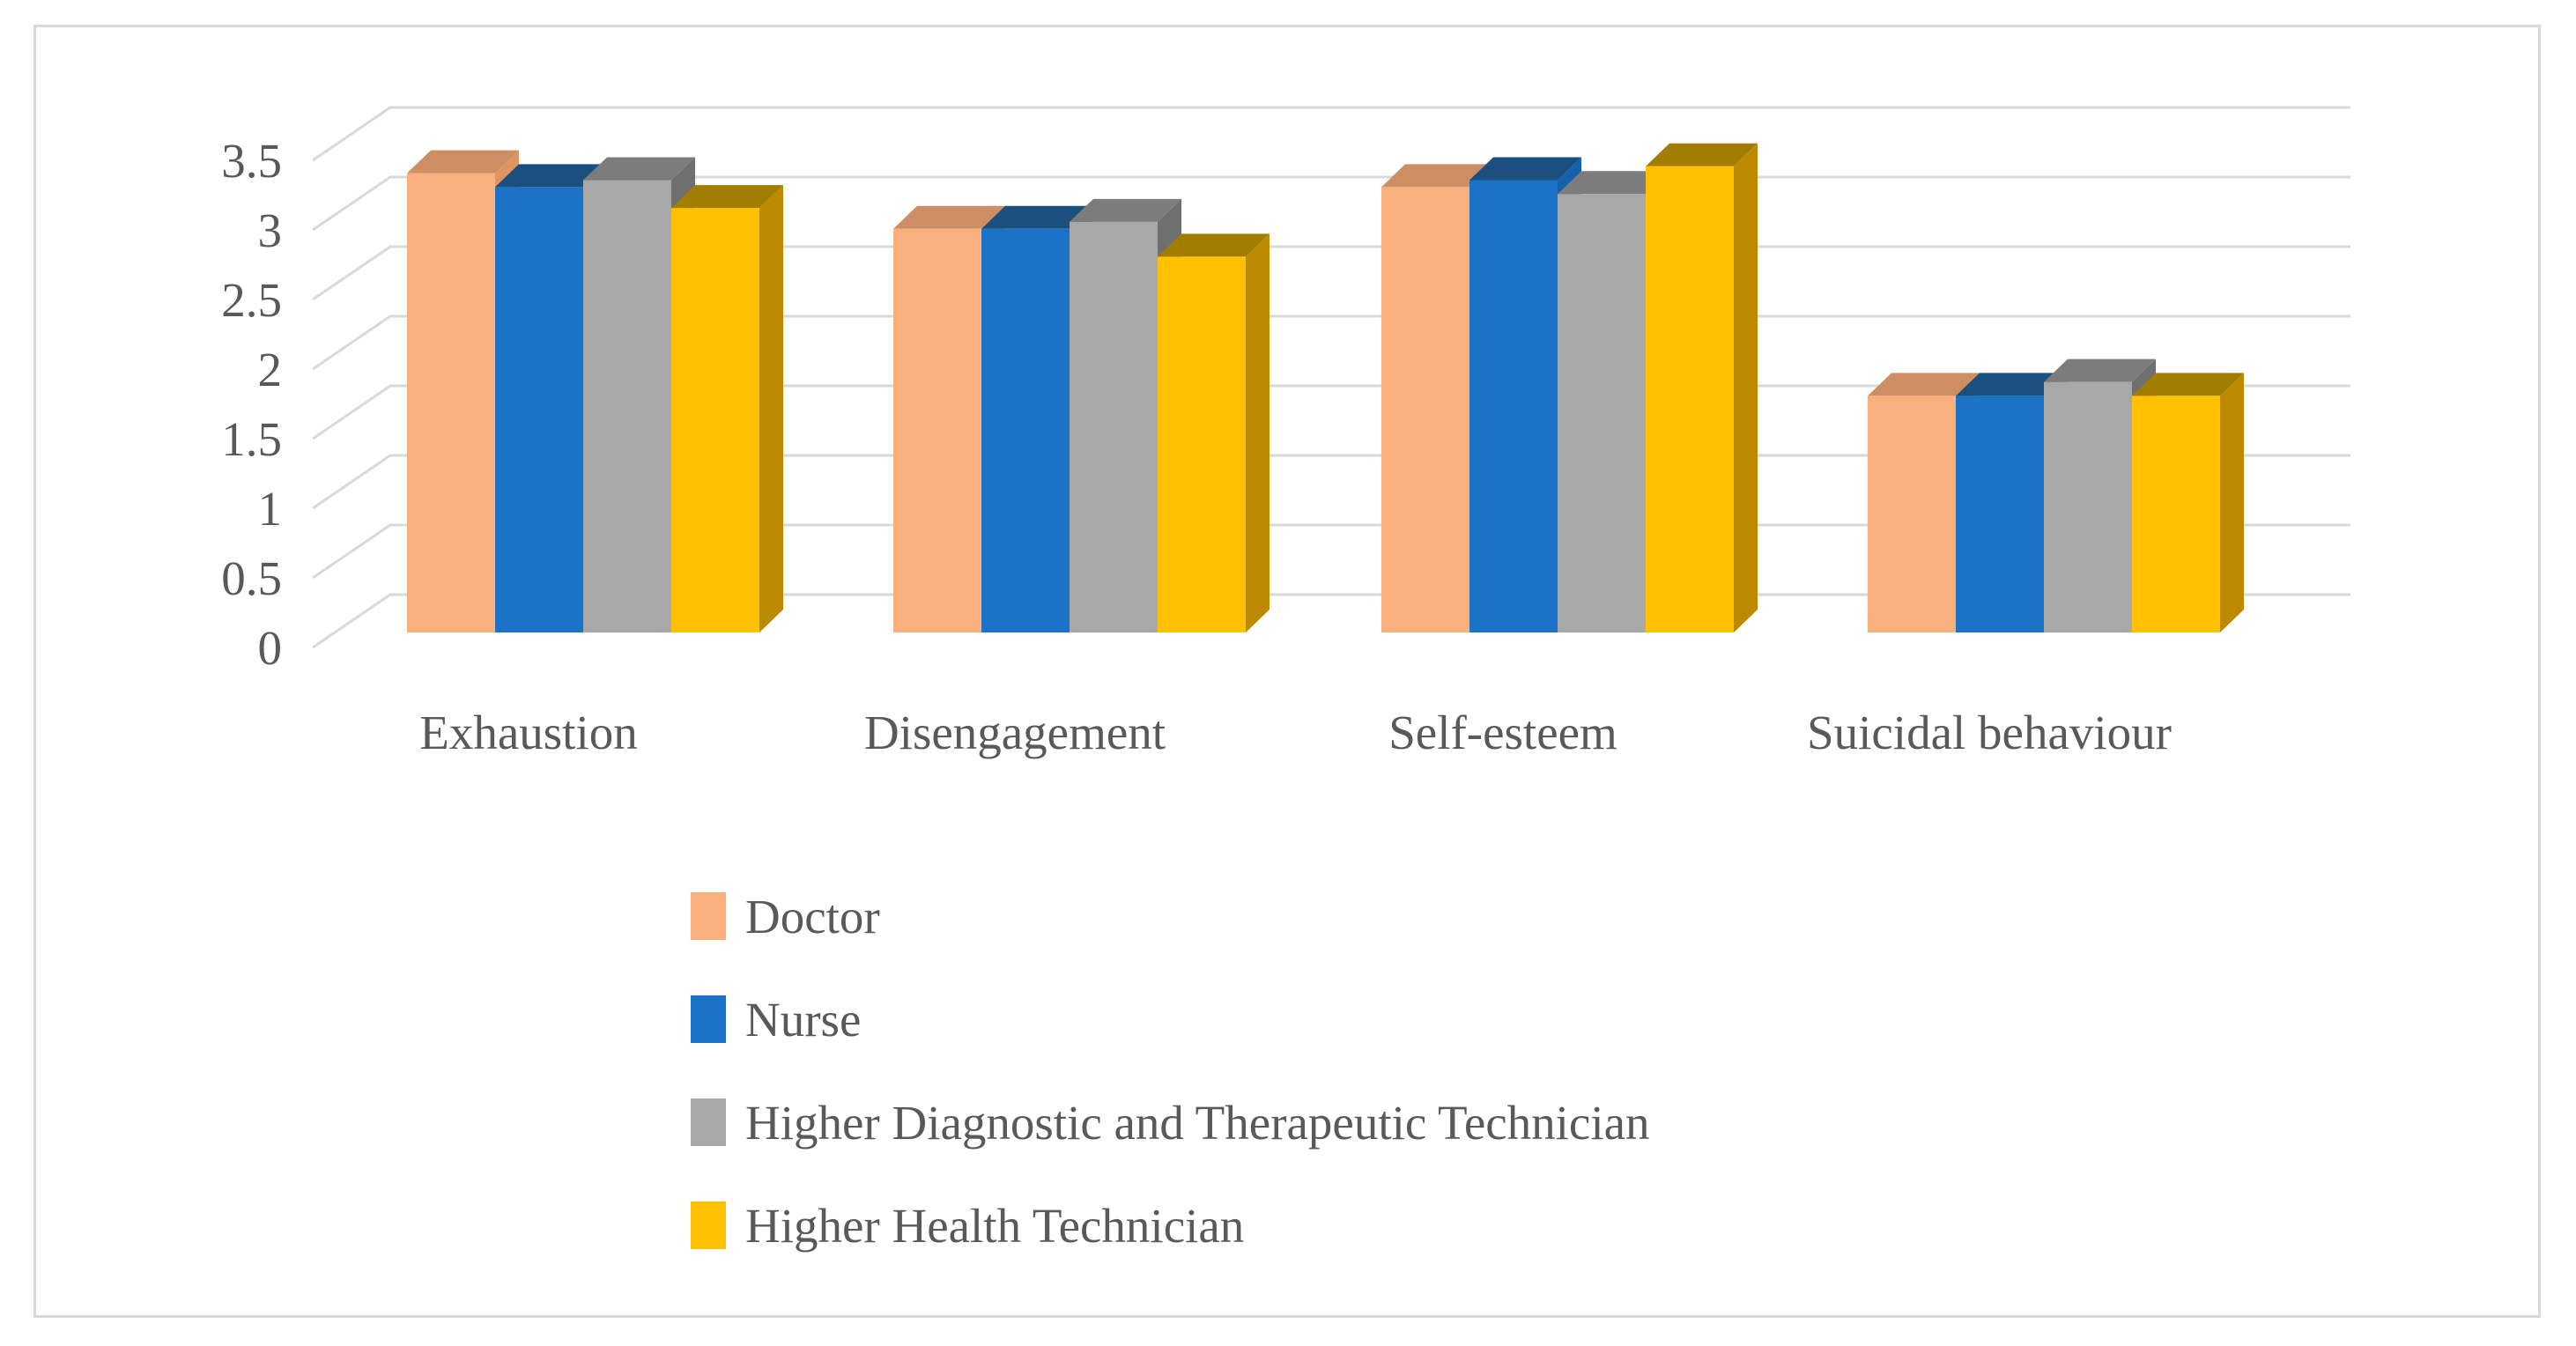 This screenshot has width=2576, height=1346. I want to click on bar-self-esteem-higher-health-technician, so click(1702, 387).